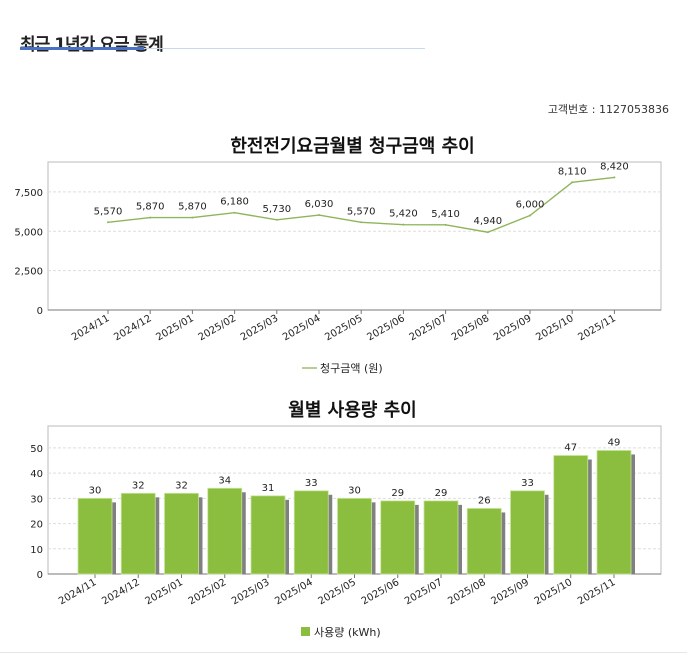 The height and width of the screenshot is (668, 687). I want to click on x-tick-label: 2025/07, so click(423, 592).